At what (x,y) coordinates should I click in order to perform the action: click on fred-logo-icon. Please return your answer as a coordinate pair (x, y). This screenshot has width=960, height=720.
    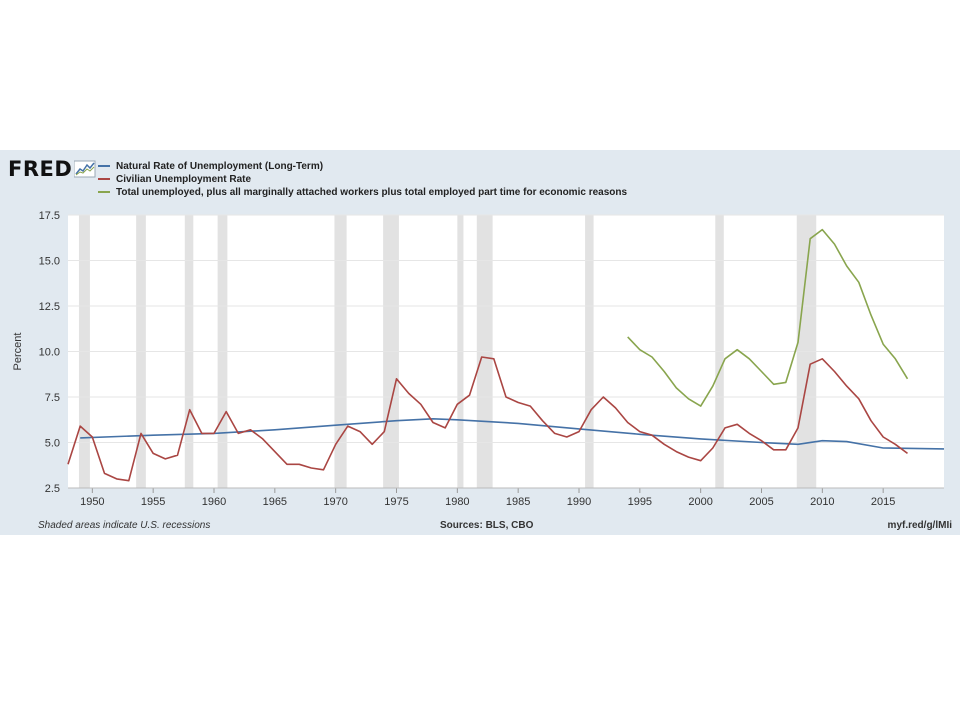
    Looking at the image, I should click on (85, 169).